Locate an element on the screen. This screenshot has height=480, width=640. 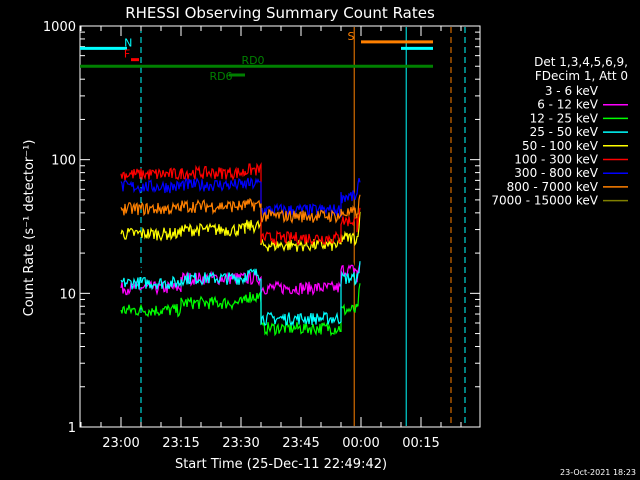
flag-bars: NF RD0 RD6 S is located at coordinates (256, 56).